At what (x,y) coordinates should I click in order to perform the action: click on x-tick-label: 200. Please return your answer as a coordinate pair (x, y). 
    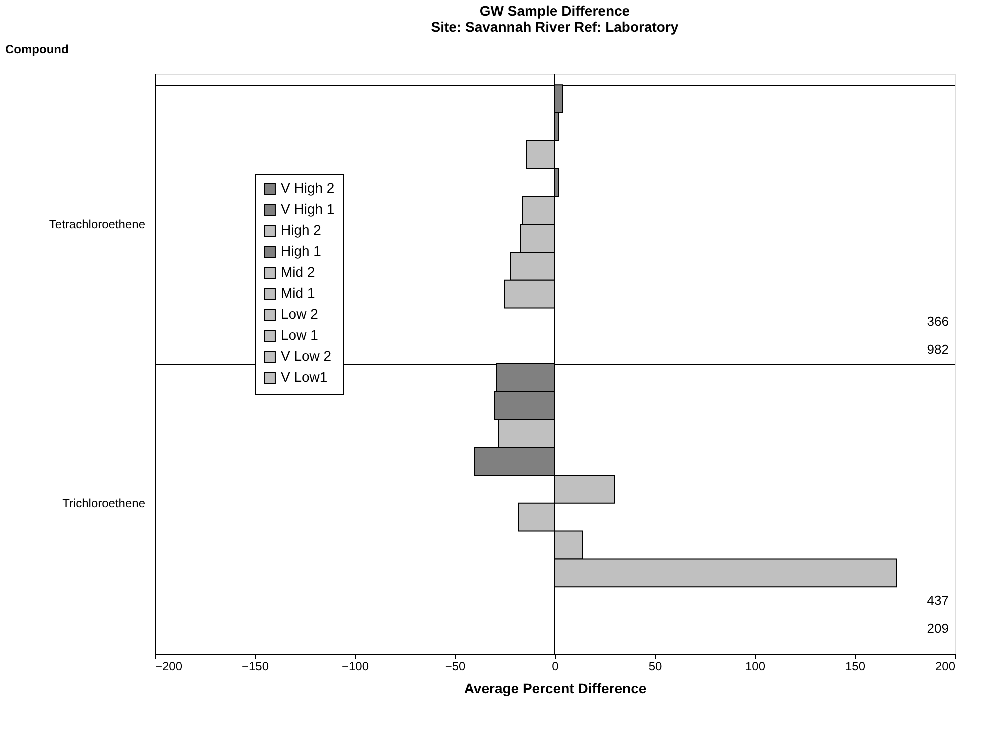
    Looking at the image, I should click on (945, 667).